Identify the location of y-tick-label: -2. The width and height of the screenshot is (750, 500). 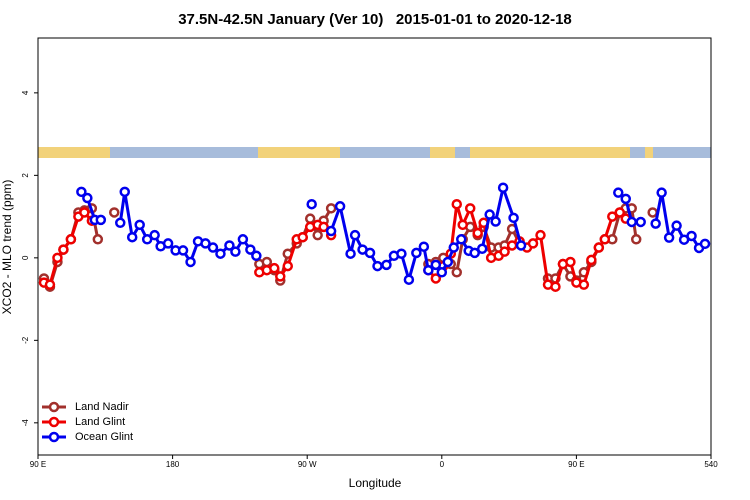
(25, 340).